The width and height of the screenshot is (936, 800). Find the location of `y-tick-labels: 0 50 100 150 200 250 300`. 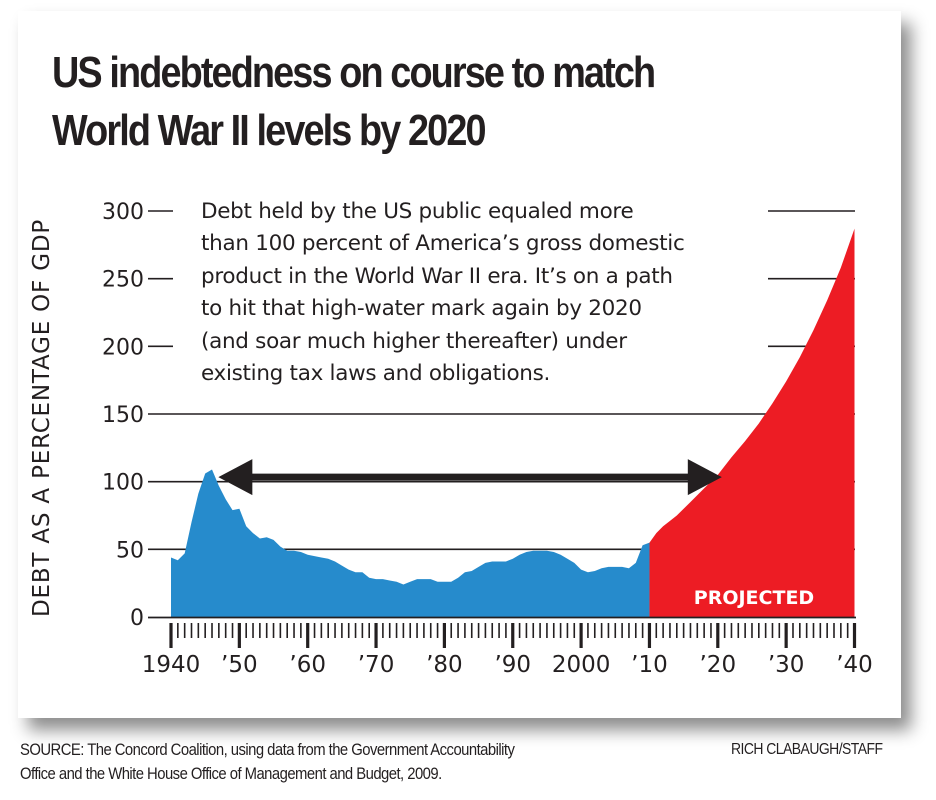

y-tick-labels: 0 50 100 150 200 250 300 is located at coordinates (123, 415).